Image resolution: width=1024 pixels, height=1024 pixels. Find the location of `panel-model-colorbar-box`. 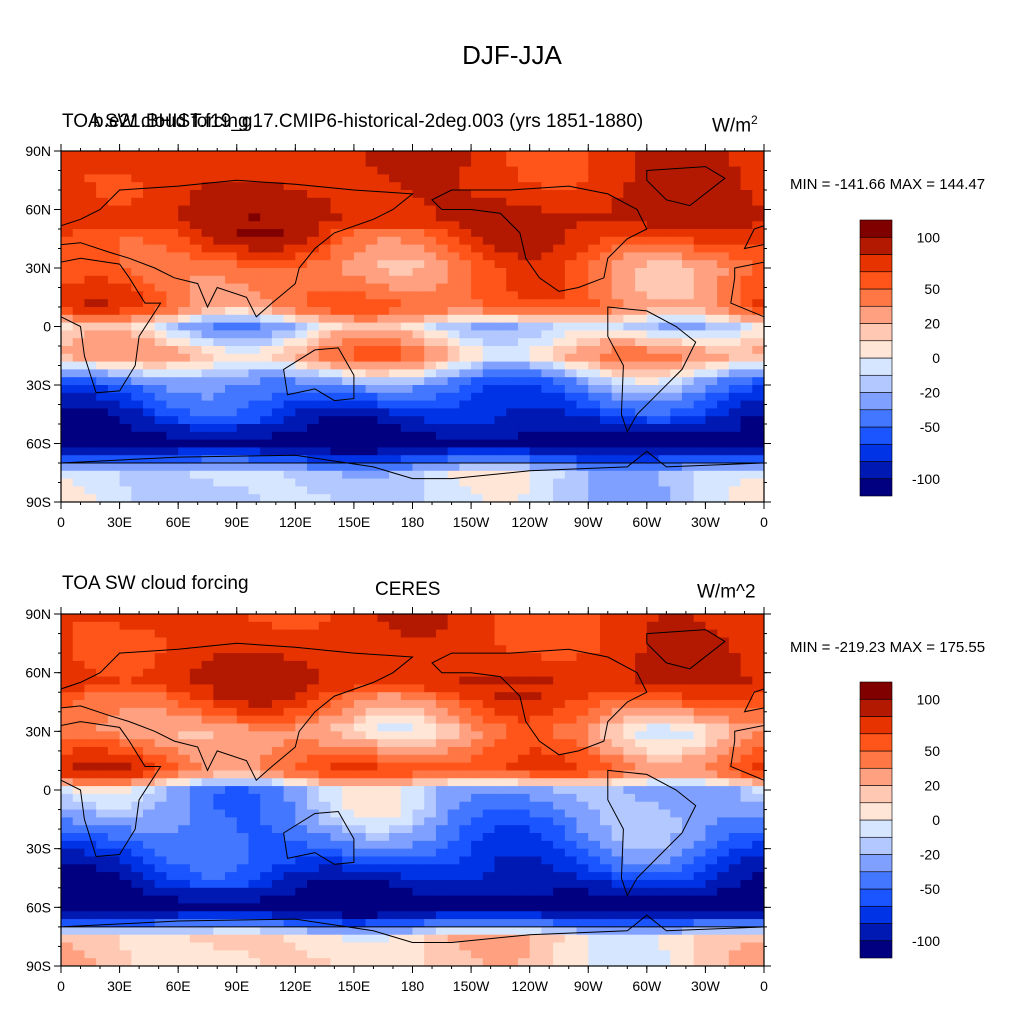

panel-model-colorbar-box is located at coordinates (876, 332).